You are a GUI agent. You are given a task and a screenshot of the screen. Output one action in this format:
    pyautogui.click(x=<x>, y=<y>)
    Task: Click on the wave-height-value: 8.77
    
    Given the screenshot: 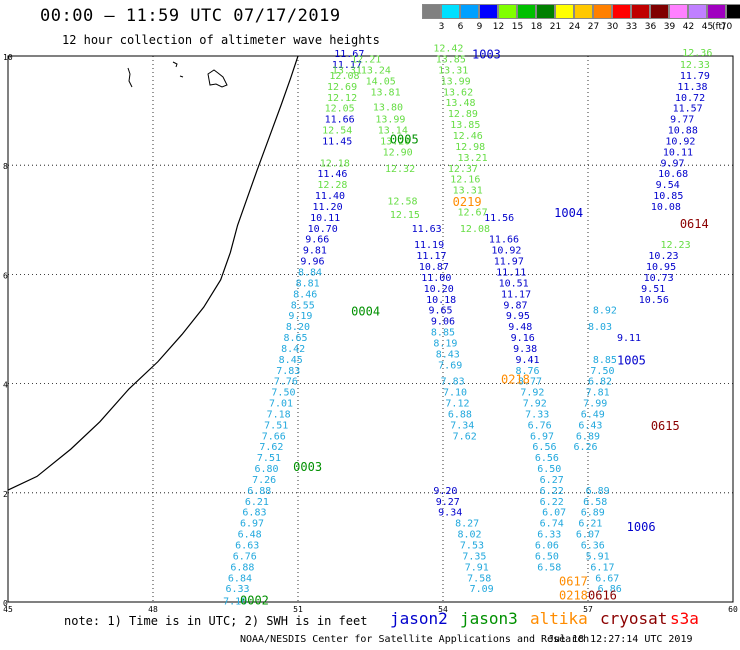 What is the action you would take?
    pyautogui.click(x=530, y=382)
    